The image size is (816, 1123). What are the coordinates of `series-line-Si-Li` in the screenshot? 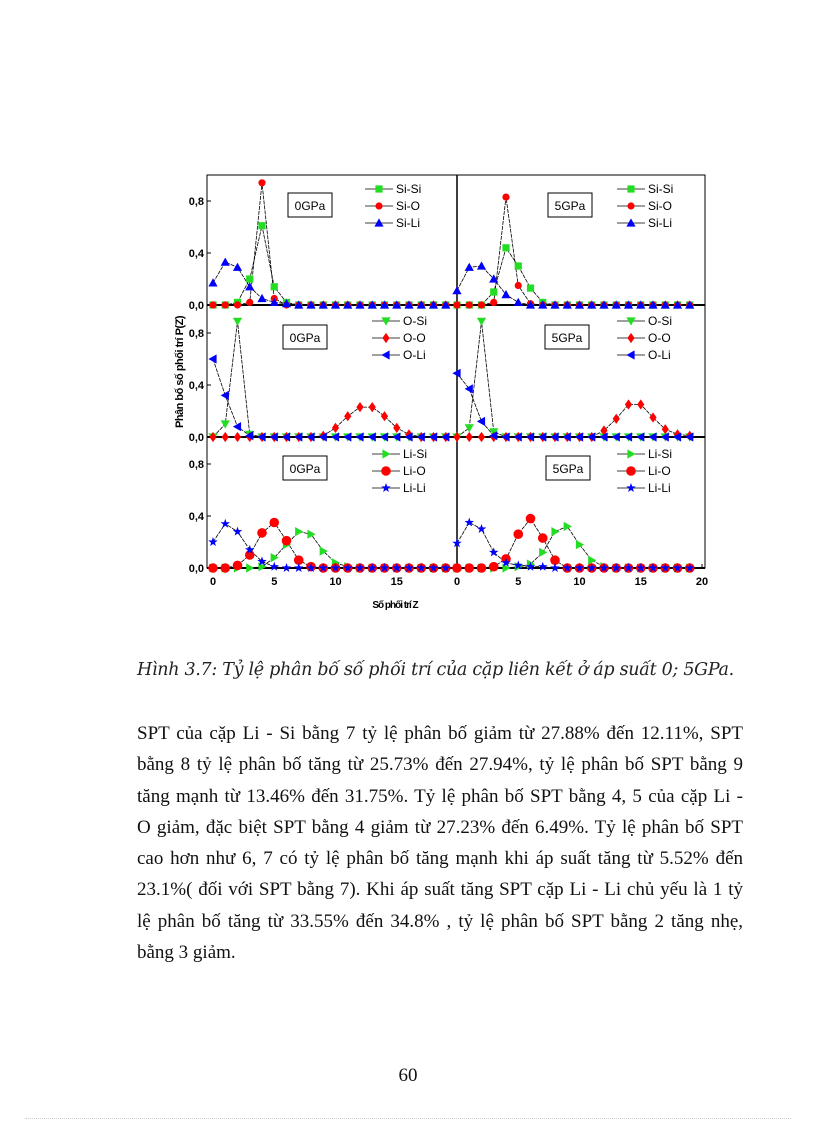 It's located at (573, 285).